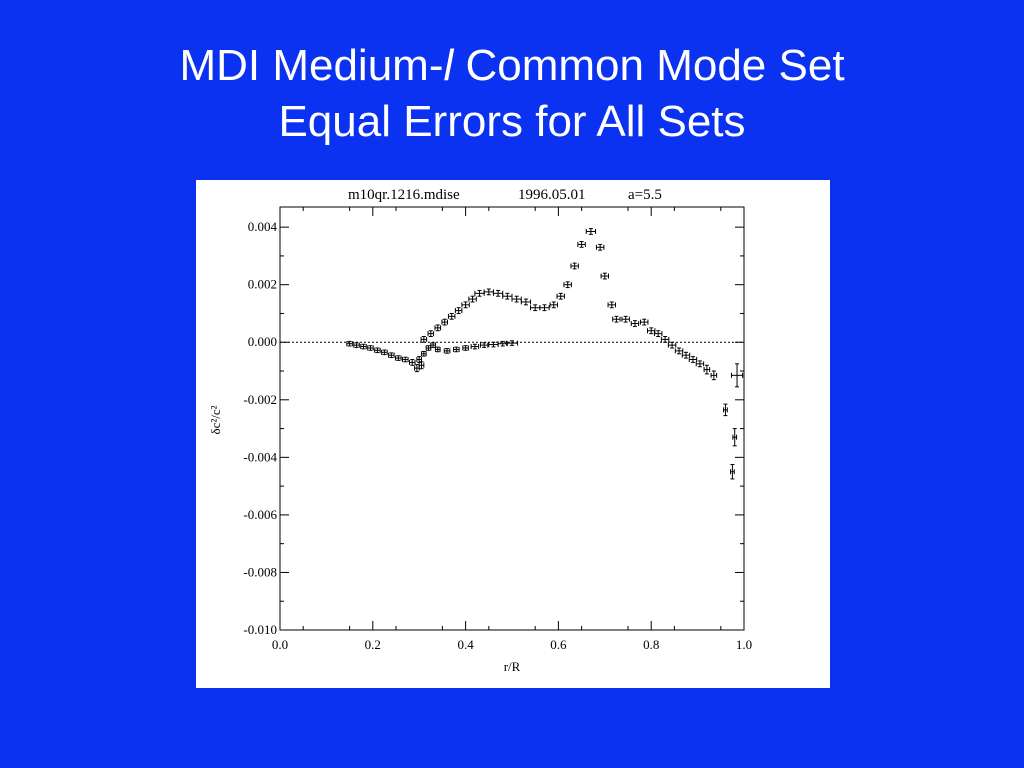 The height and width of the screenshot is (768, 1024). Describe the element at coordinates (260, 629) in the screenshot. I see `y-tick-label: -0.010` at that location.